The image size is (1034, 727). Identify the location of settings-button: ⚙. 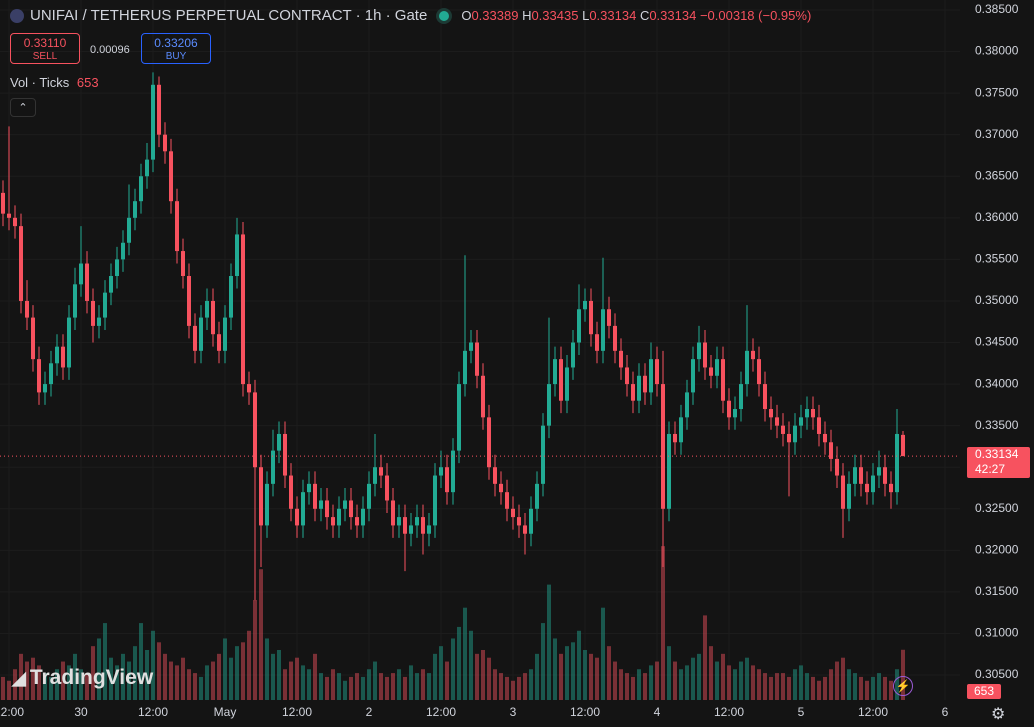
(998, 714).